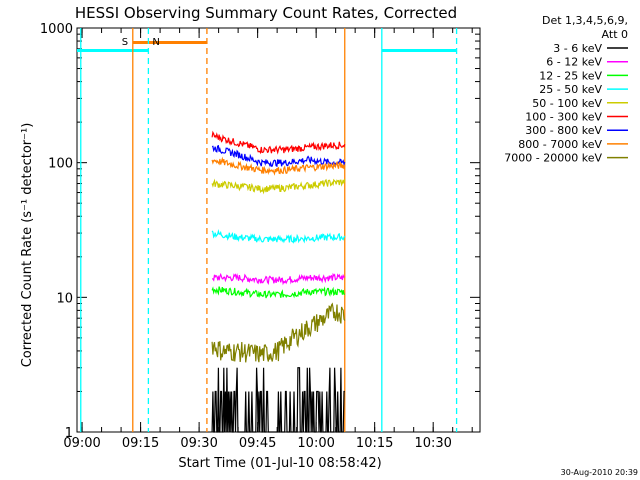  I want to click on legend-label-0: 3 - 6 keV, so click(577, 48).